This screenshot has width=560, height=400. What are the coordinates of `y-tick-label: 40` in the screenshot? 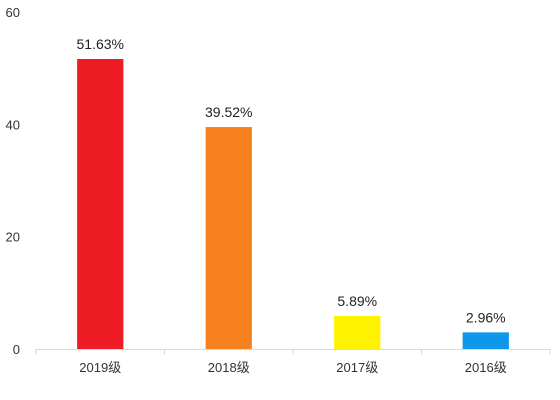 It's located at (13, 124).